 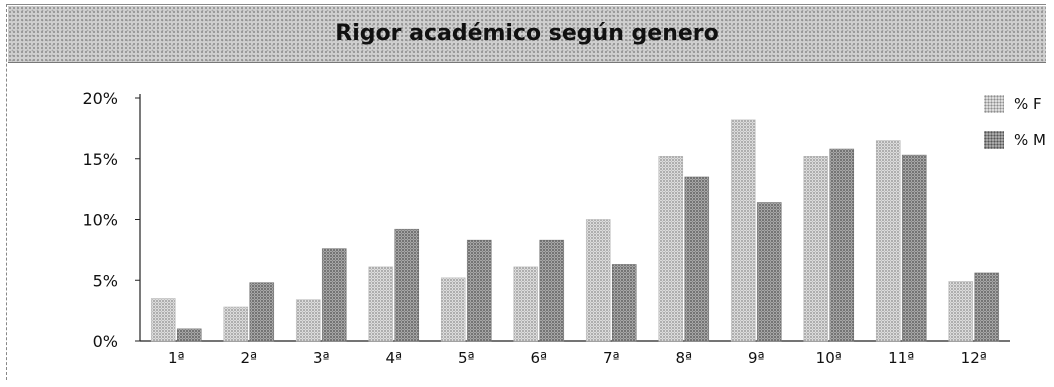 I want to click on x-tick-label: 6ª, so click(x=538, y=358).